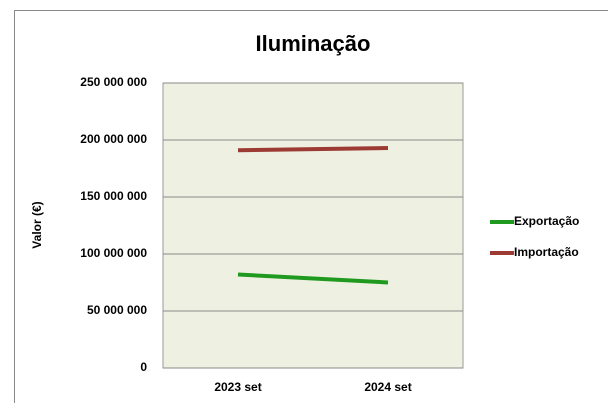  Describe the element at coordinates (113, 82) in the screenshot. I see `y-tick-label: 250 000 000` at that location.